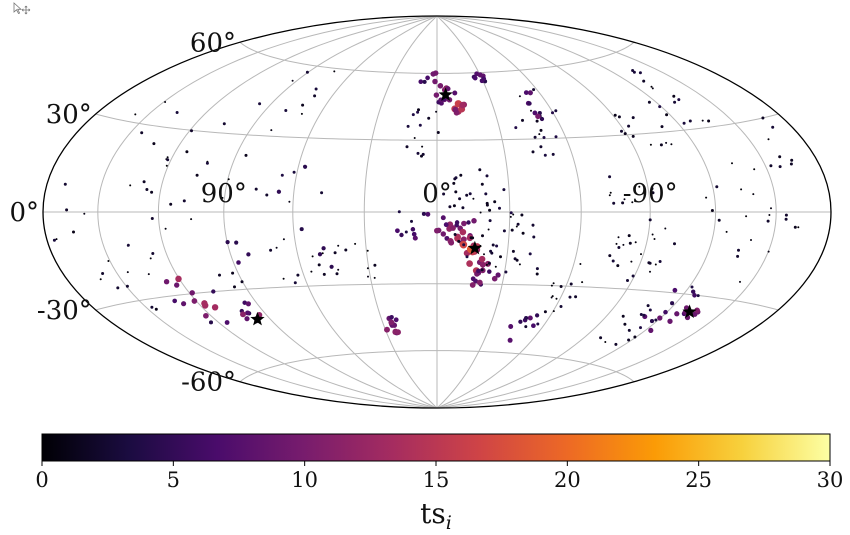 This screenshot has width=850, height=535. Describe the element at coordinates (436, 480) in the screenshot. I see `colorbar-tick-label: 15` at that location.